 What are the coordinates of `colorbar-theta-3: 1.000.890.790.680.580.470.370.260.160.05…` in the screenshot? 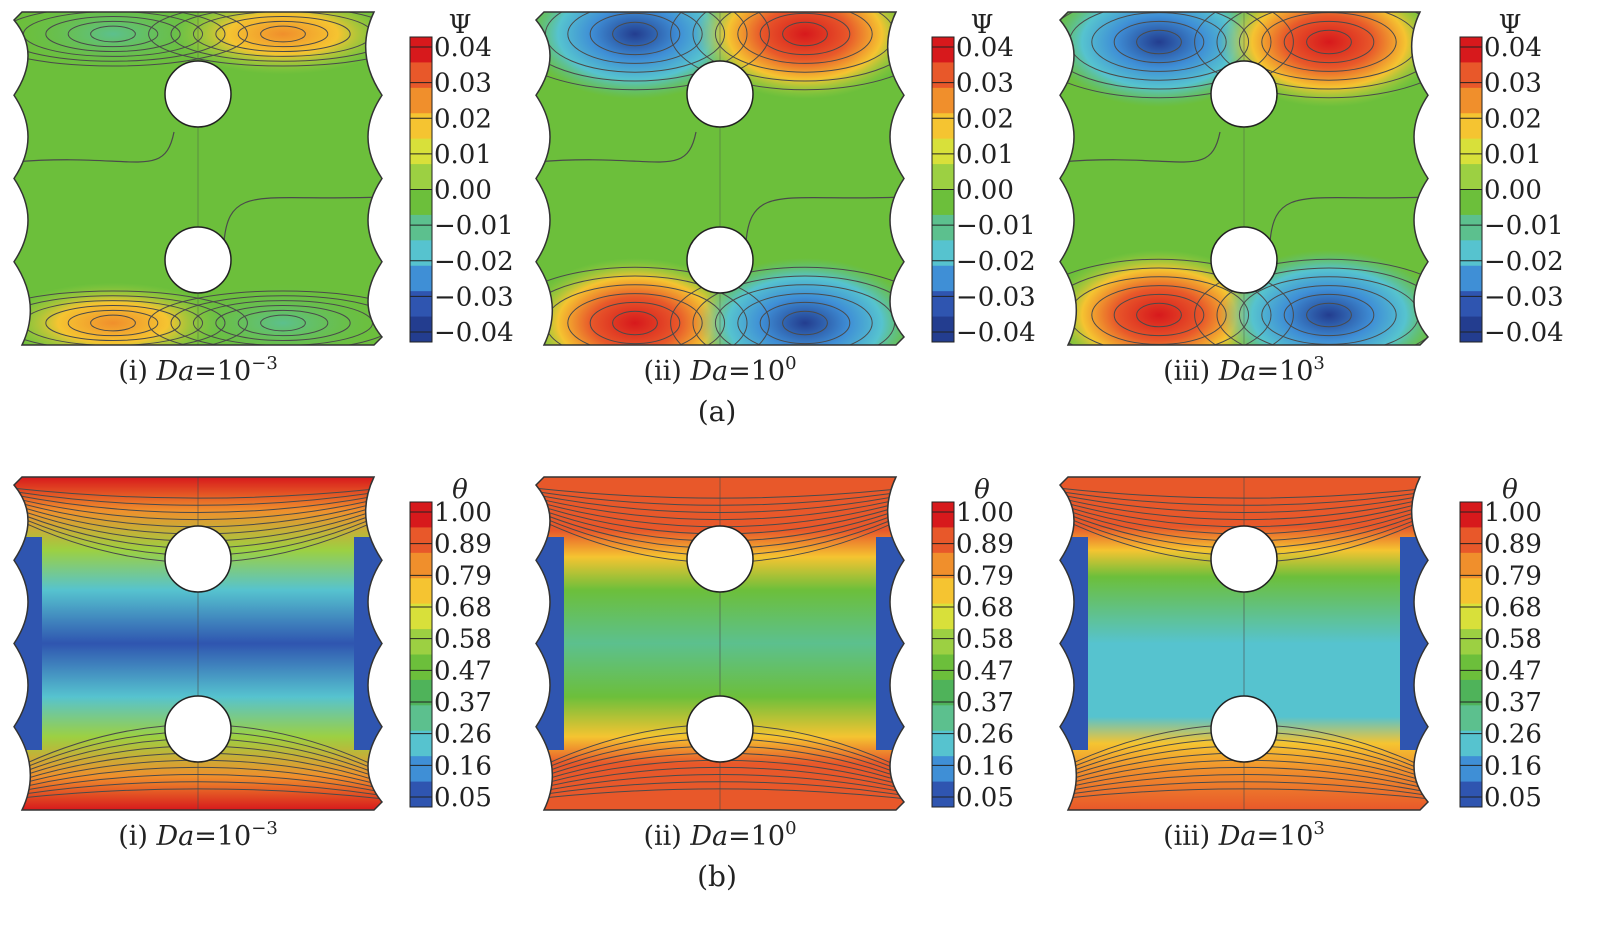 It's located at (1500, 644).